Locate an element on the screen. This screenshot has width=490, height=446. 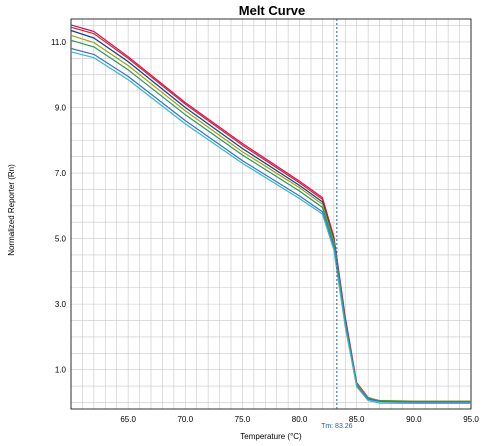
y-tick-label: 1.0 is located at coordinates (61, 370).